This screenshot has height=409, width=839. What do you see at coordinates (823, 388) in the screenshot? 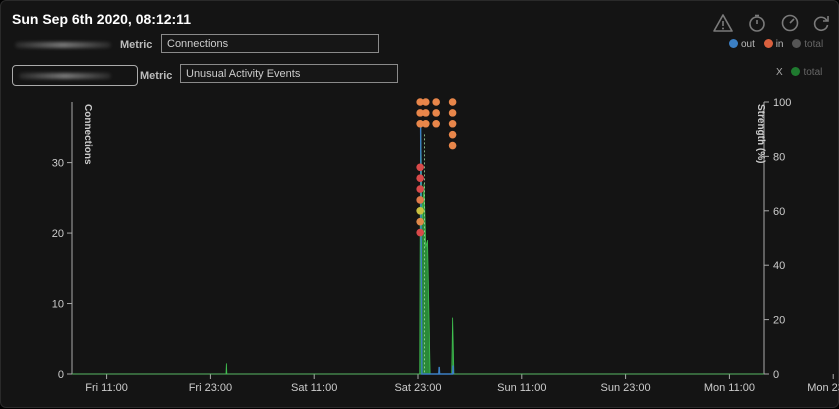
I see `x-tick-label: Mon 23:00` at bounding box center [823, 388].